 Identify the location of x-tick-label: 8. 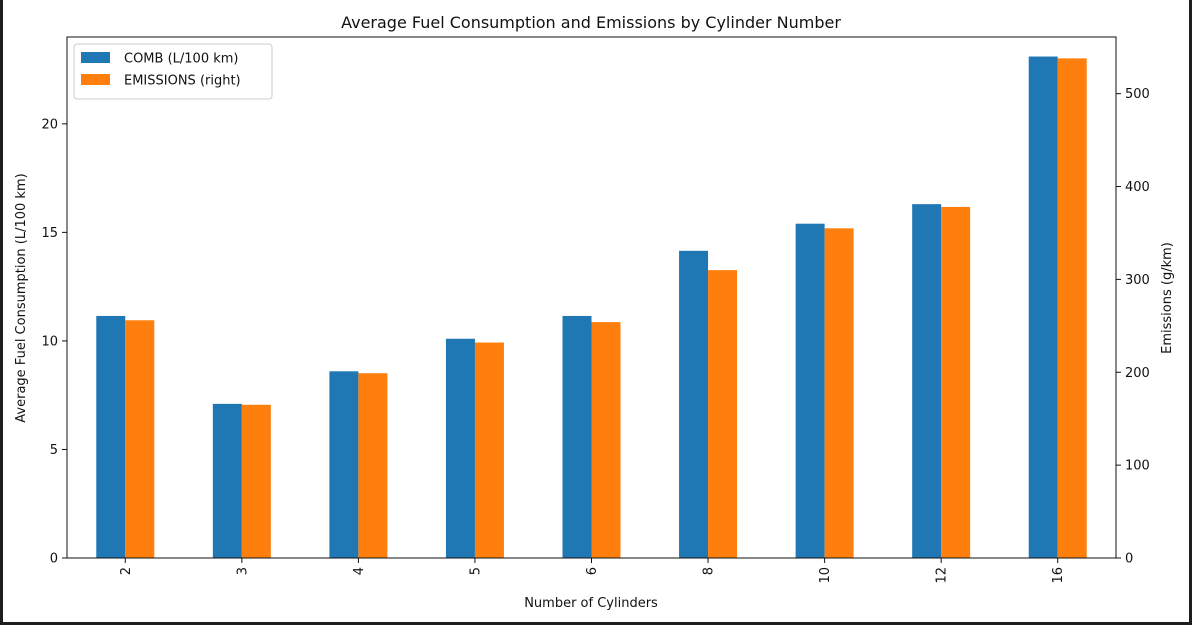
(709, 571).